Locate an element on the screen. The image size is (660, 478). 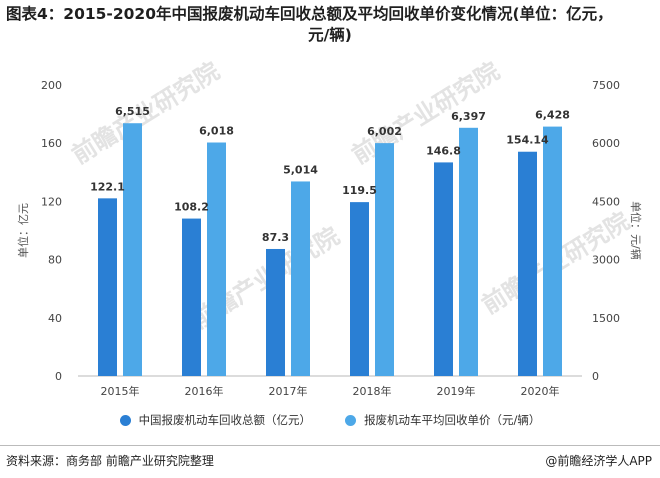
legend-item-total: 中国报废机动车回收总额（亿元） is located at coordinates (215, 420).